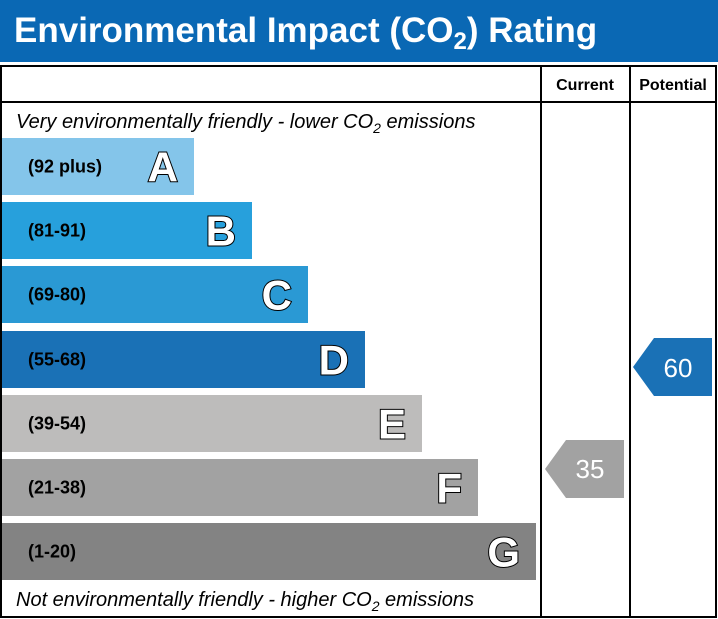 The image size is (718, 619). Describe the element at coordinates (194, 600) in the screenshot. I see `note-text: Not environmentally friendly - higher CO` at that location.